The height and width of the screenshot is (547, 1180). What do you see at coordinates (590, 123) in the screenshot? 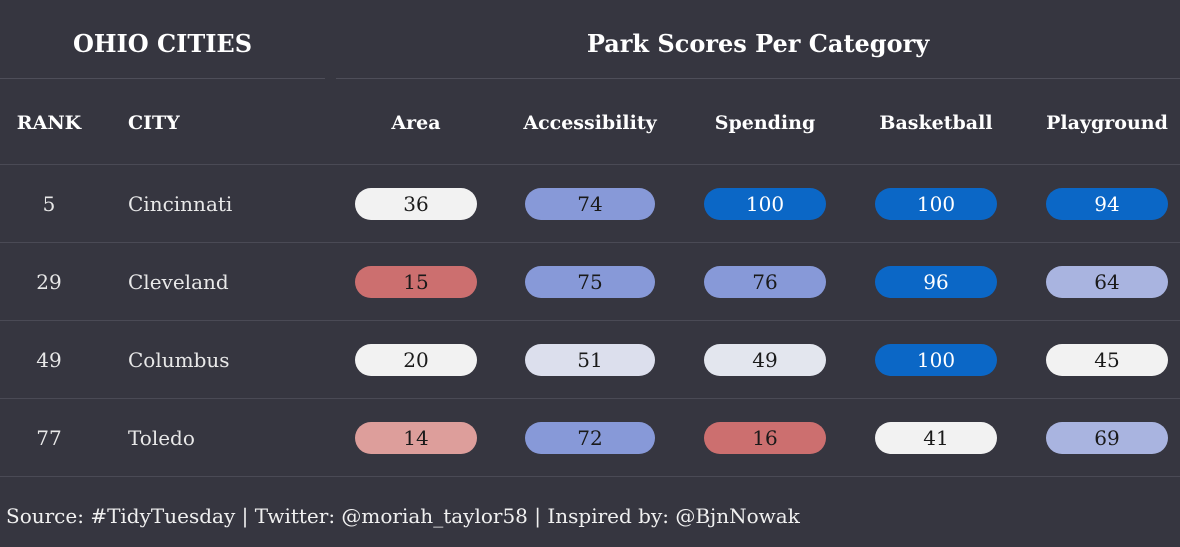
I see `column-header-accessibility: Accessibility` at bounding box center [590, 123].